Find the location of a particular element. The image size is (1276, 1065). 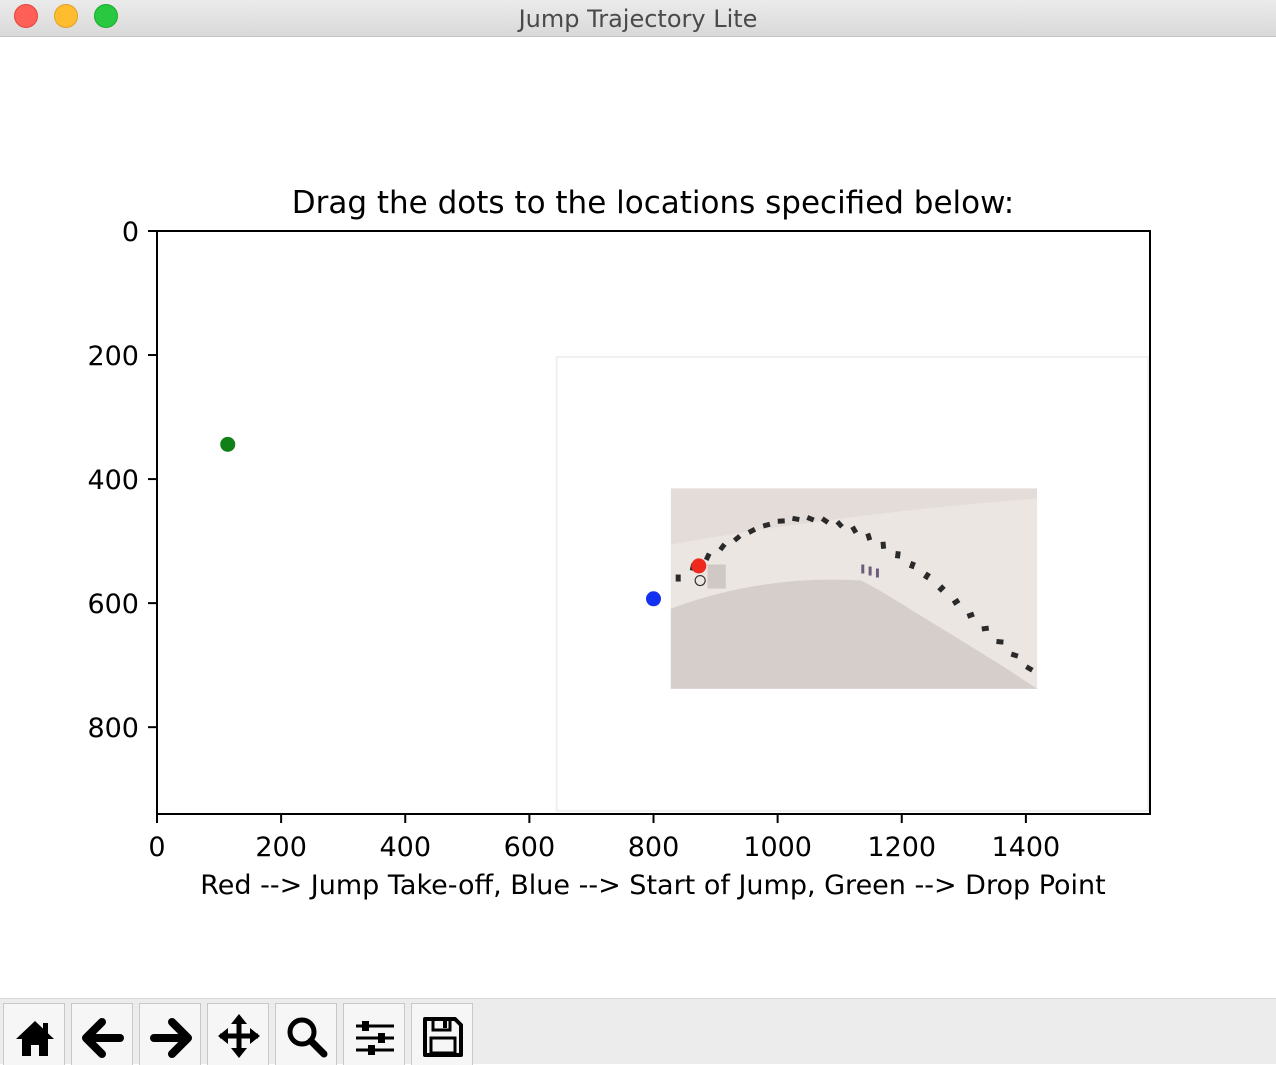

pan-button is located at coordinates (238, 1034).